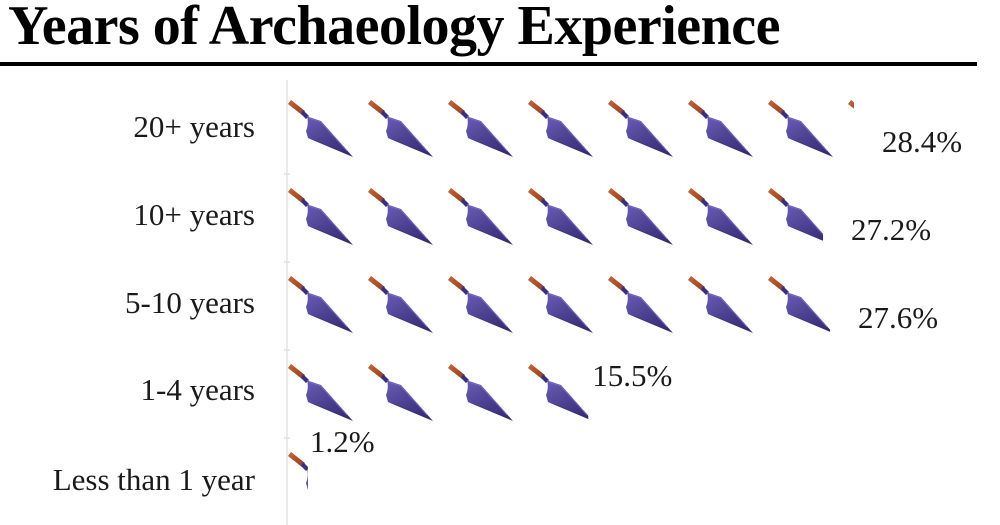  Describe the element at coordinates (394, 28) in the screenshot. I see `chart-title: Years of Archaeology Experience` at that location.